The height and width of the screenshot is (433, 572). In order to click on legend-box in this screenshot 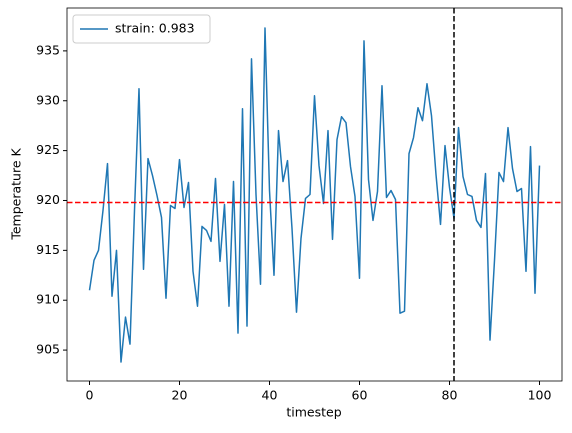, I will do `click(141, 29)`.